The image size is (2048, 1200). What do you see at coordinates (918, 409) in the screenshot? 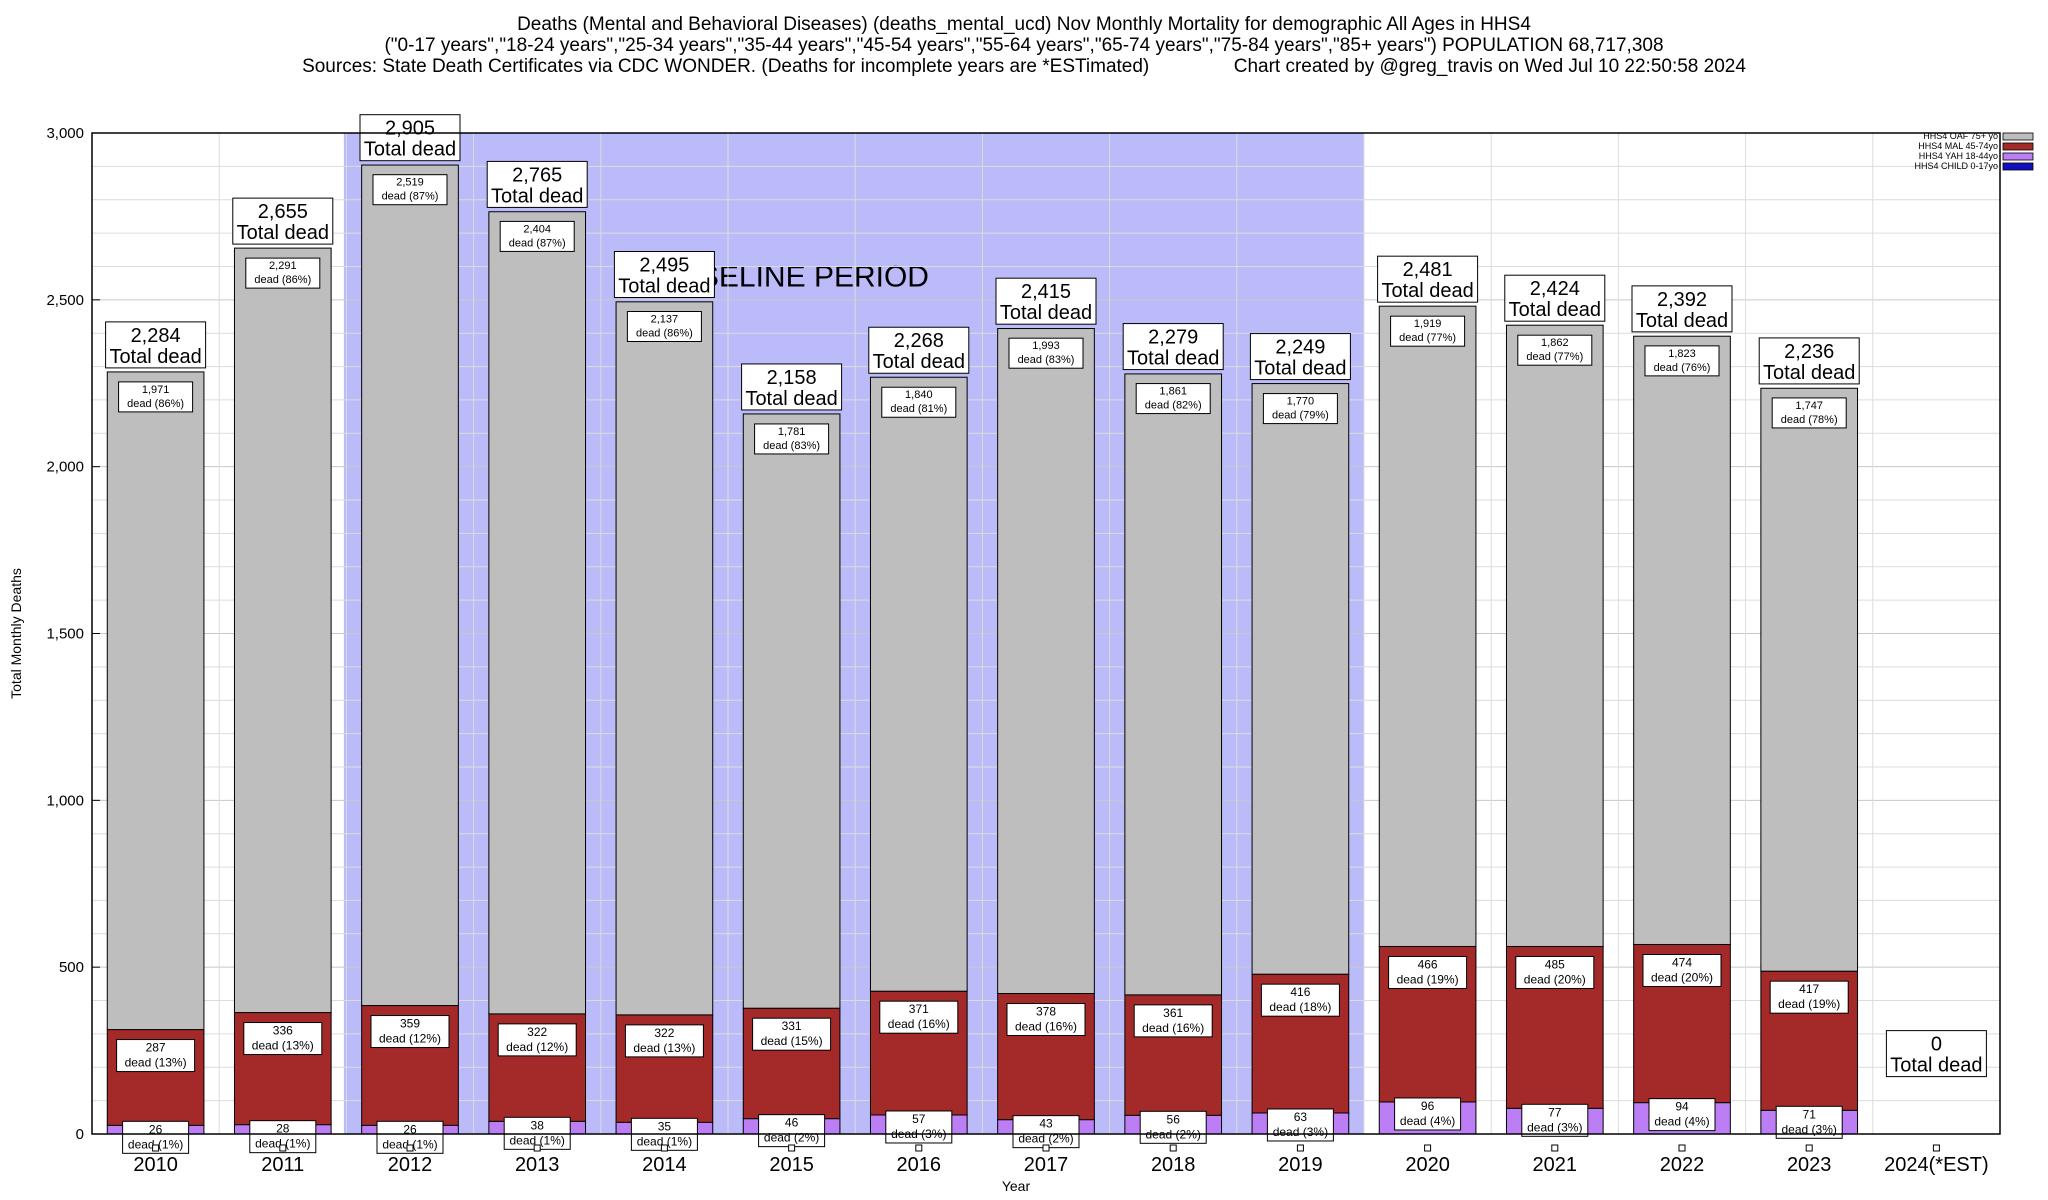
I see `segment-label-oaf-text: dead (81%)` at bounding box center [918, 409].